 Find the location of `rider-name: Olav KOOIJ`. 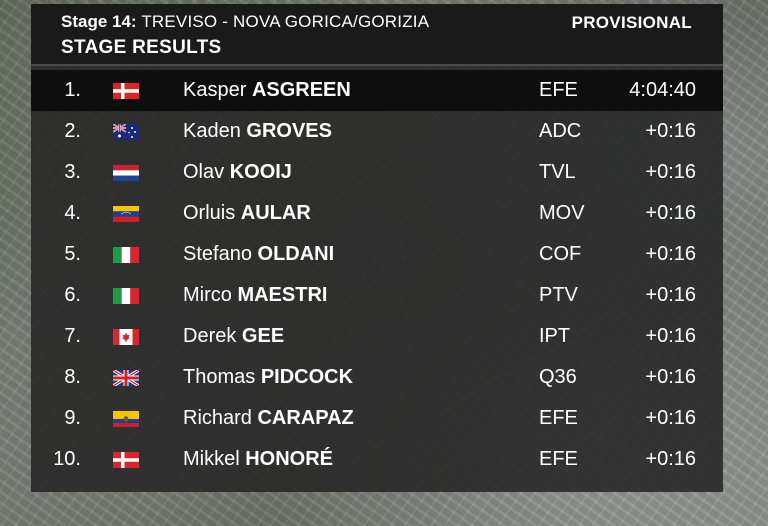

rider-name: Olav KOOIJ is located at coordinates (237, 172).